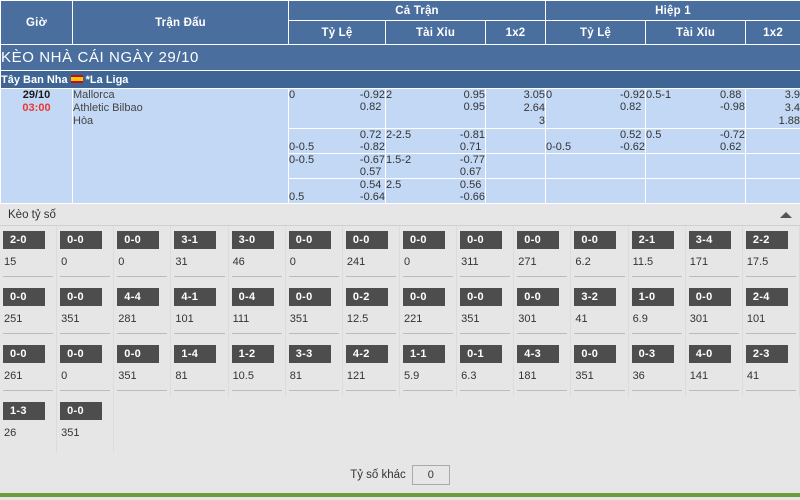 The width and height of the screenshot is (800, 500). Describe the element at coordinates (180, 22) in the screenshot. I see `col-header-match: Trận Đấu` at that location.